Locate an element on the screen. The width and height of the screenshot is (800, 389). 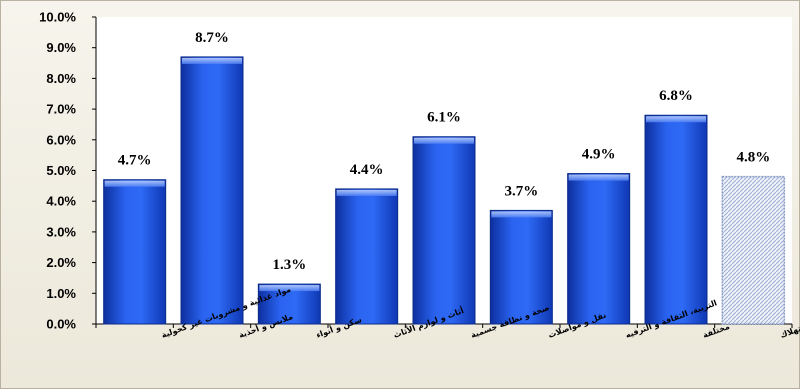
y-tick-label: 7.0% is located at coordinates (61, 109).